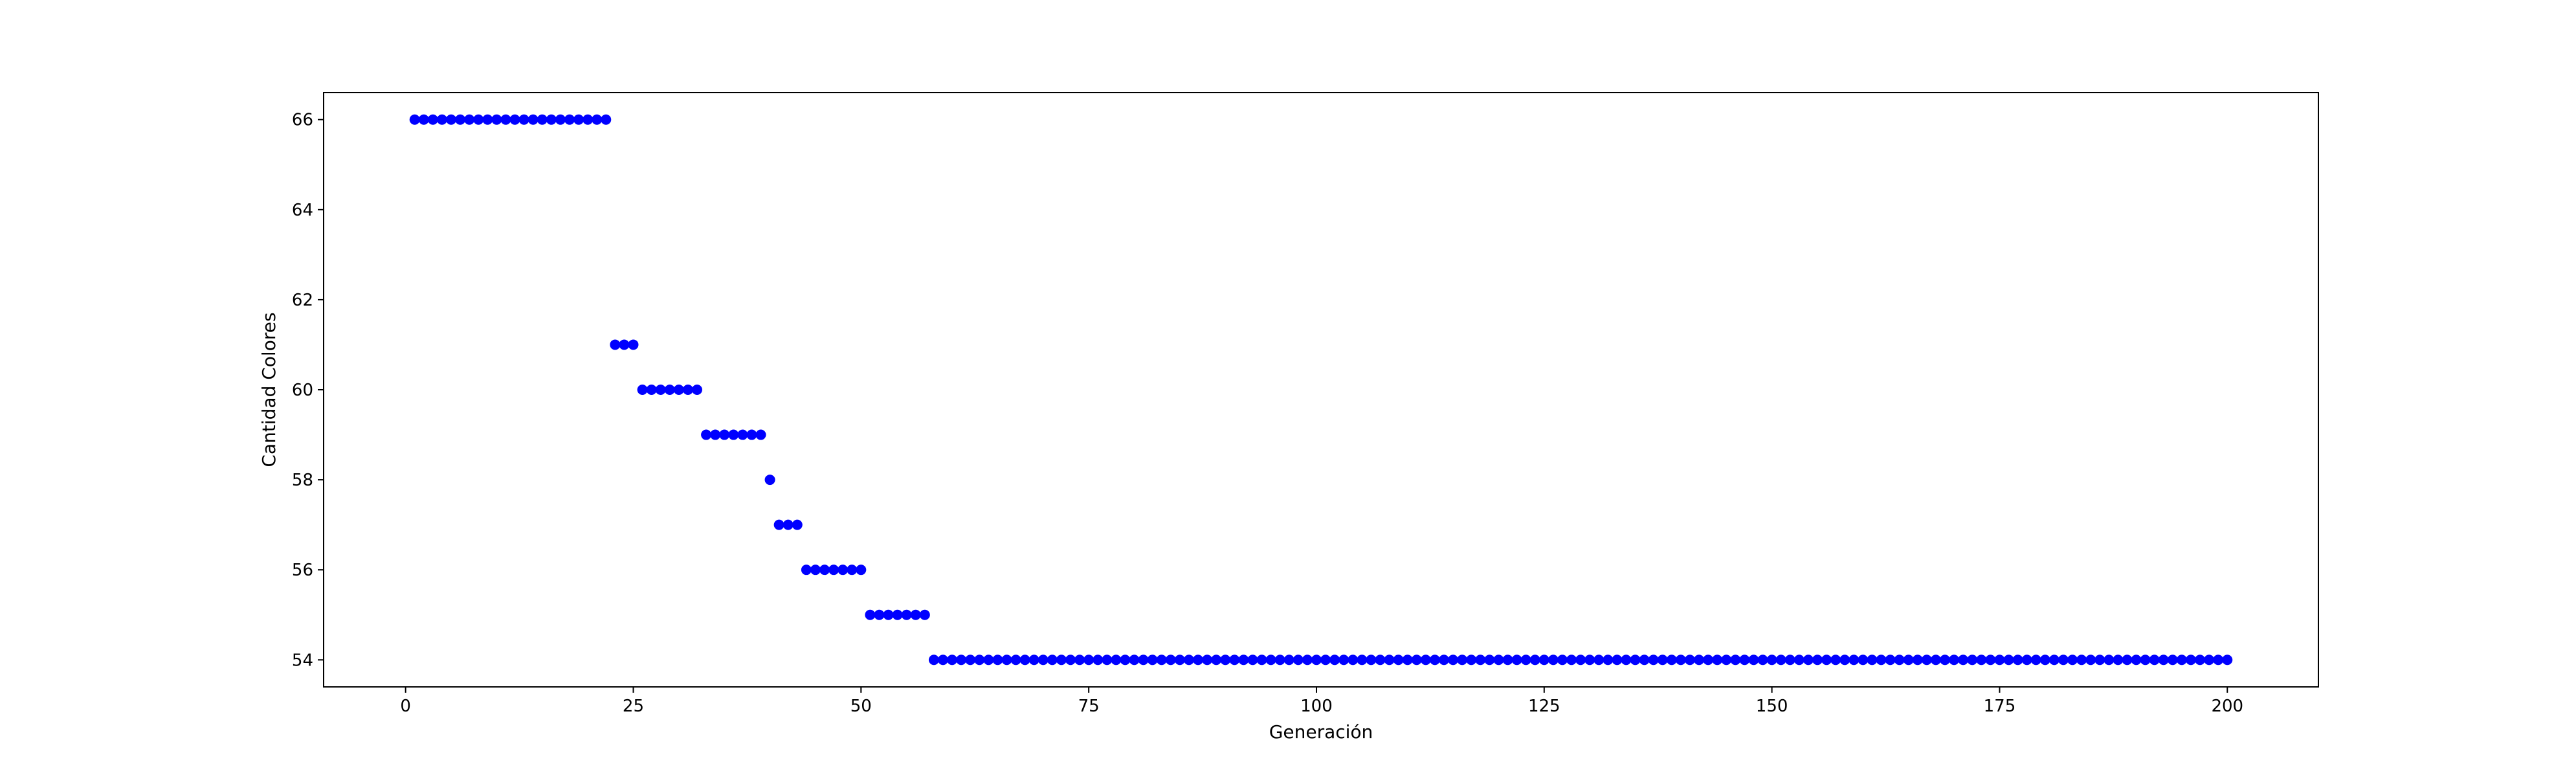 The width and height of the screenshot is (2576, 773). What do you see at coordinates (302, 120) in the screenshot?
I see `y-tick-label: 66` at bounding box center [302, 120].